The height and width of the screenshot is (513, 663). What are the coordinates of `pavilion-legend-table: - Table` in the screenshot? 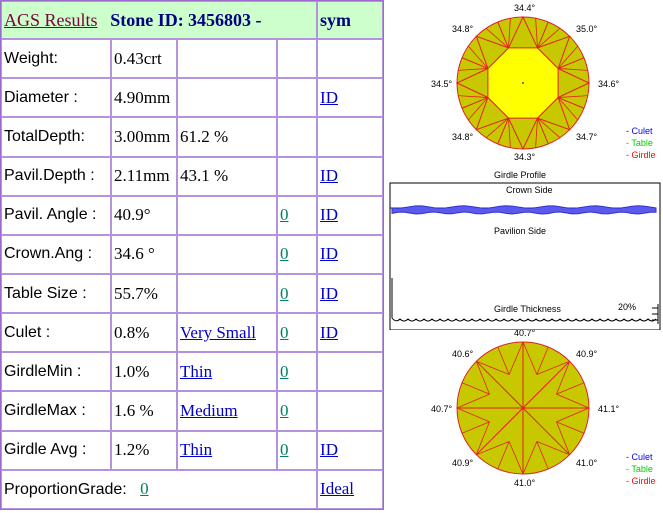 It's located at (639, 469).